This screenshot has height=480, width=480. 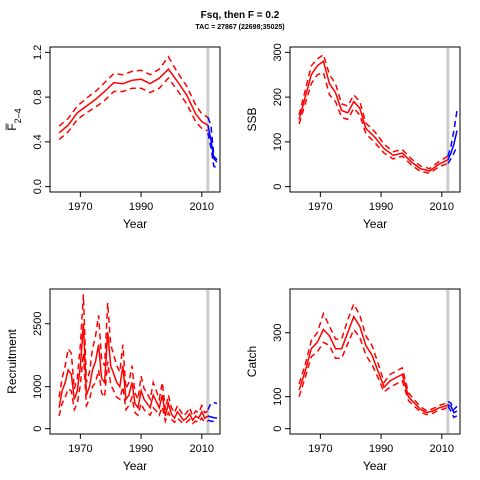 I want to click on y-axis-label: Catch, so click(x=252, y=361).